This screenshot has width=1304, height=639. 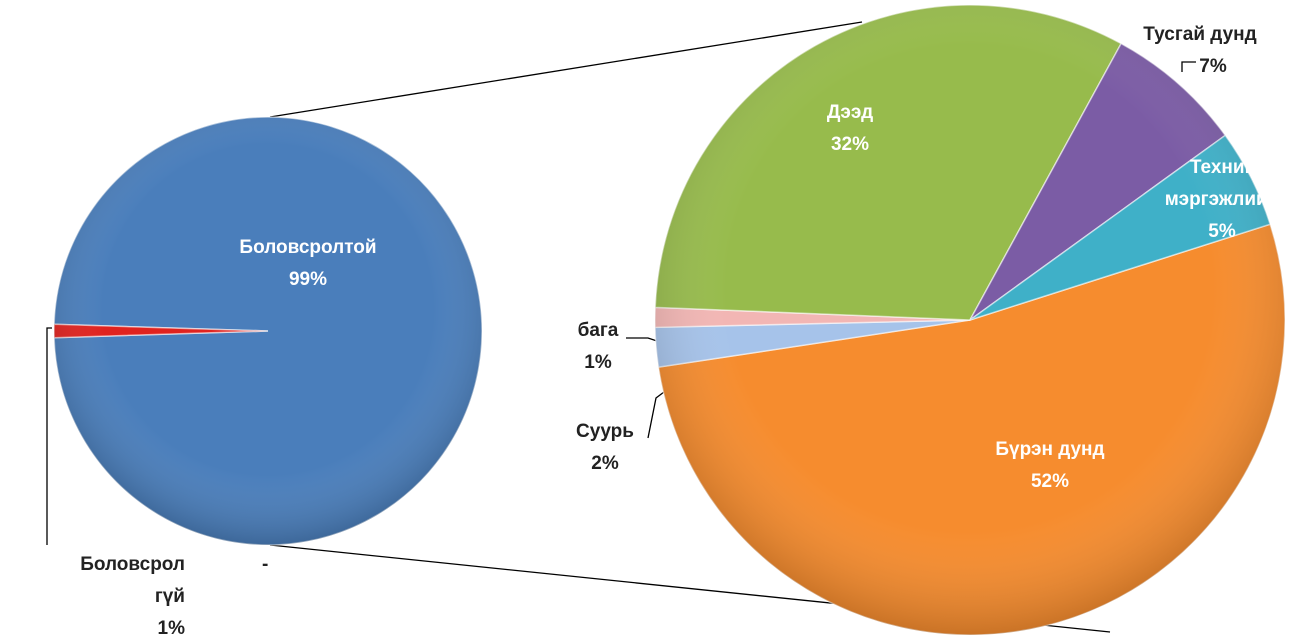 I want to click on data-label: Дээд 32%, so click(x=850, y=129).